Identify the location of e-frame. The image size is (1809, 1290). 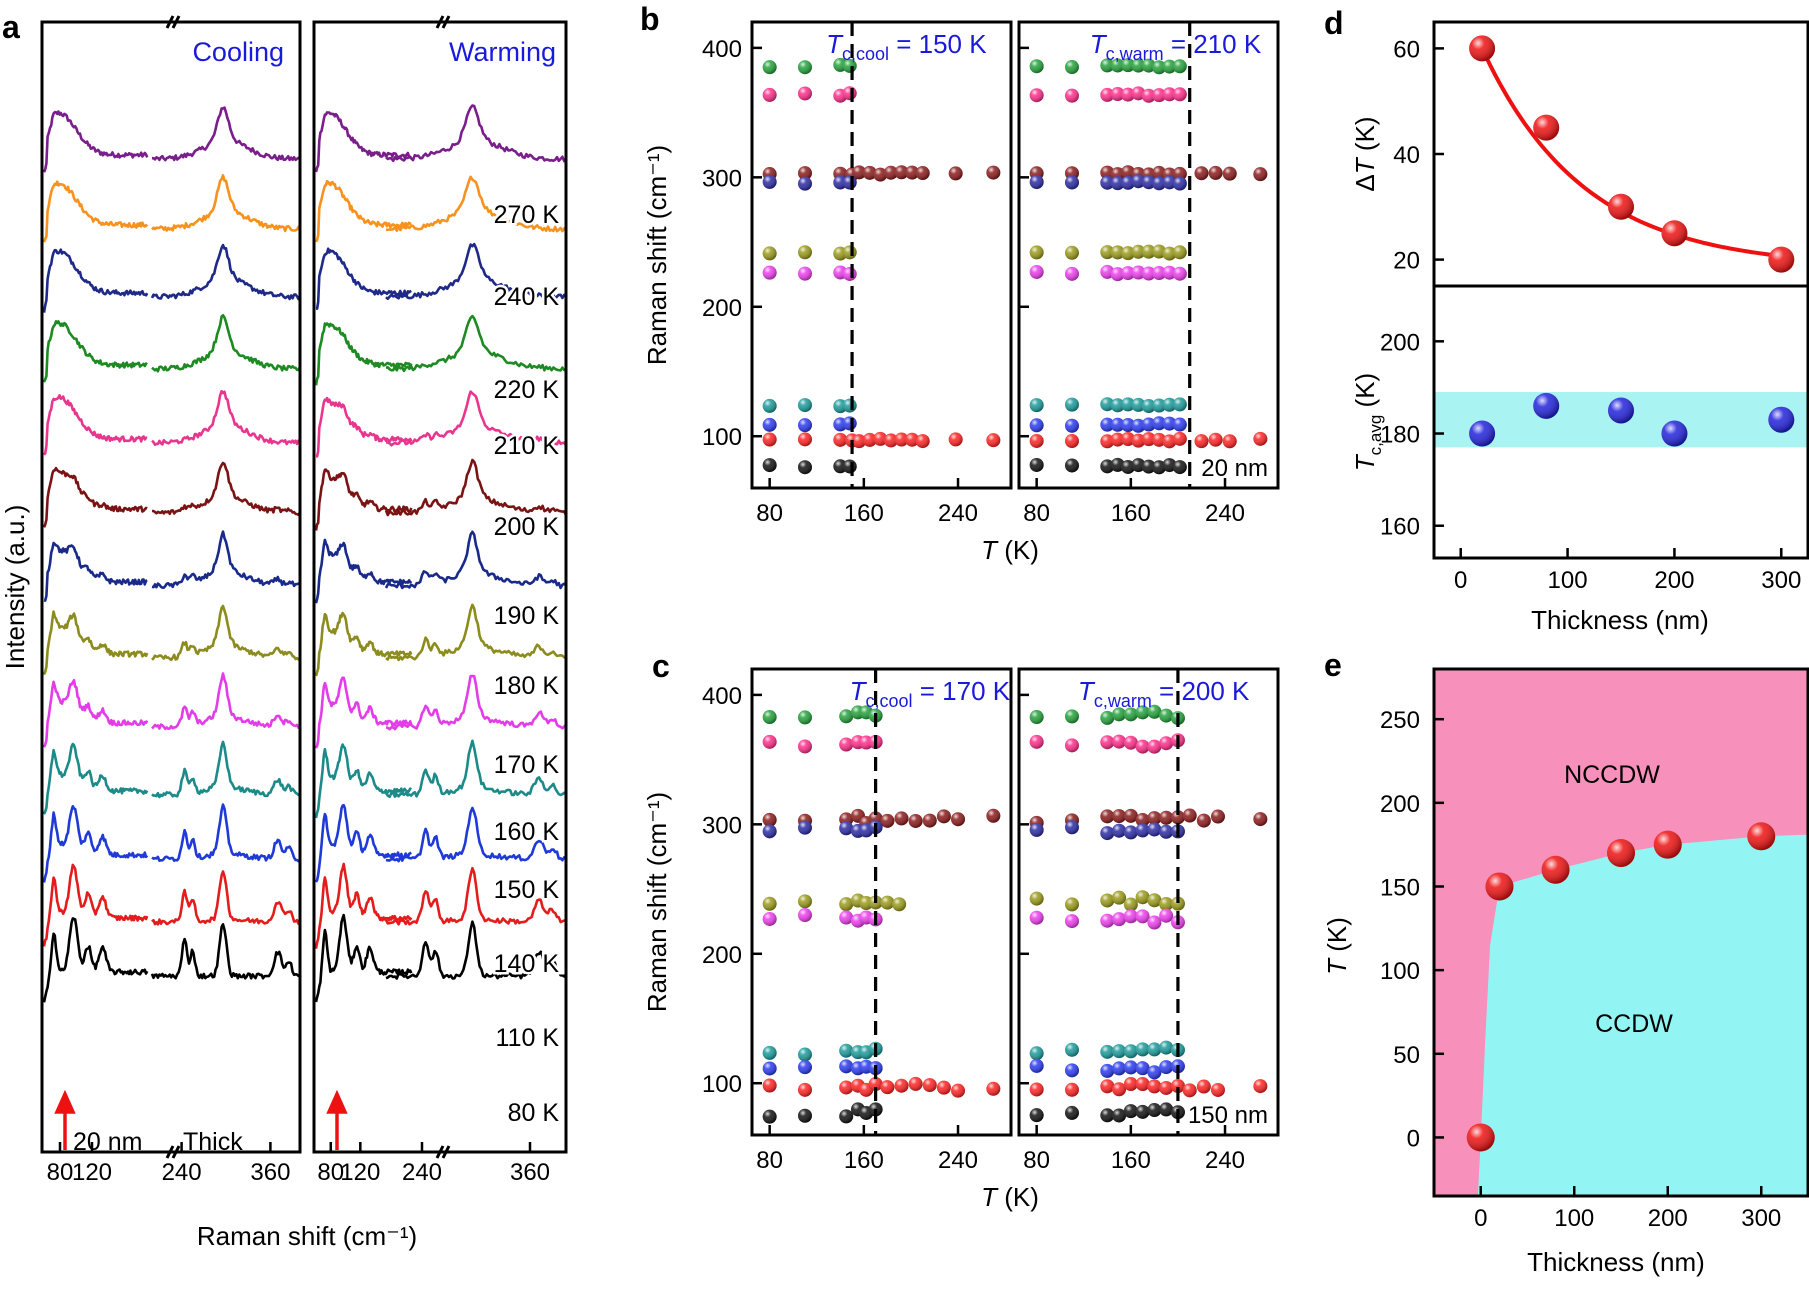
(1620, 932).